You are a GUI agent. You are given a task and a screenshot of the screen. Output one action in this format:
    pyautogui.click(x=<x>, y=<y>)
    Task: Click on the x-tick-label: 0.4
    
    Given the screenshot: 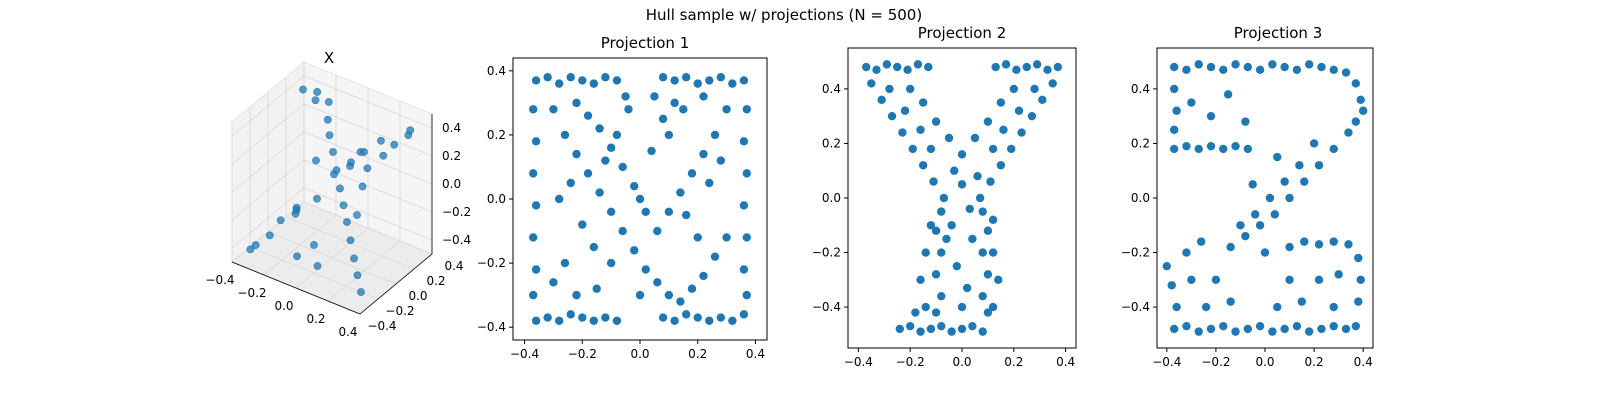 What is the action you would take?
    pyautogui.click(x=347, y=332)
    